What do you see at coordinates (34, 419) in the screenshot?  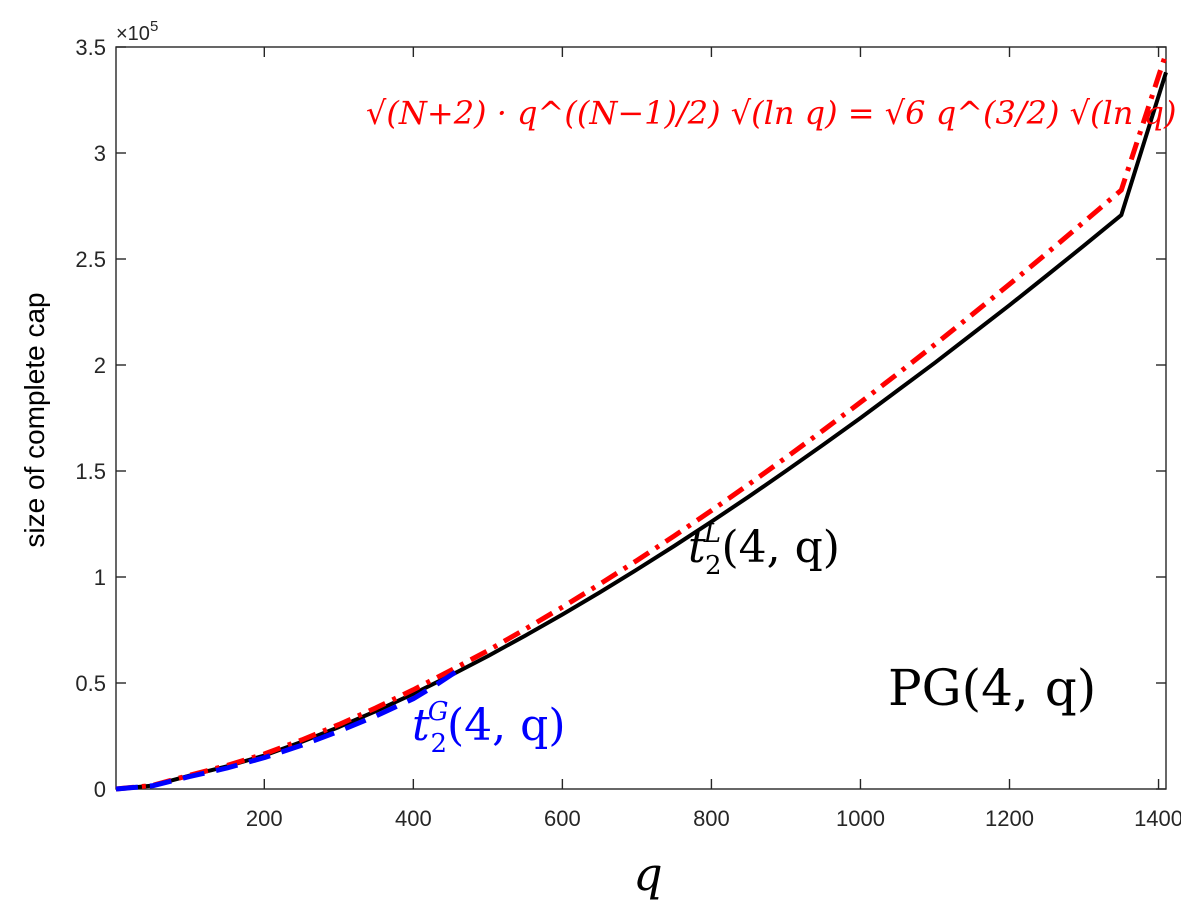 I see `y-axis-label: size of complete cap` at bounding box center [34, 419].